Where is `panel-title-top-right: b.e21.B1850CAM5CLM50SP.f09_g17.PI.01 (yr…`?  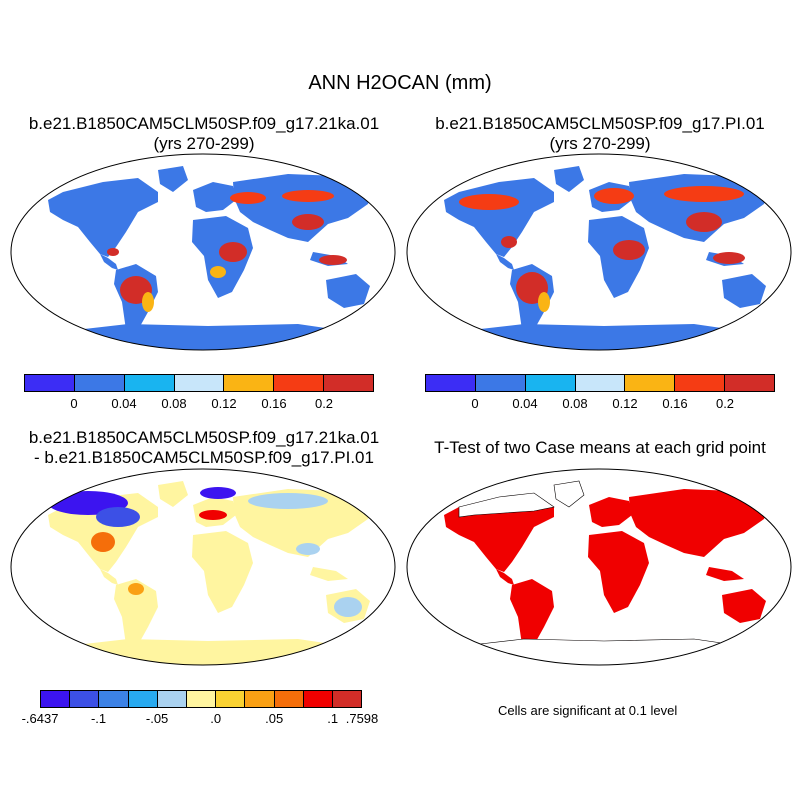
panel-title-top-right: b.e21.B1850CAM5CLM50SP.f09_g17.PI.01 (yr… is located at coordinates (600, 134).